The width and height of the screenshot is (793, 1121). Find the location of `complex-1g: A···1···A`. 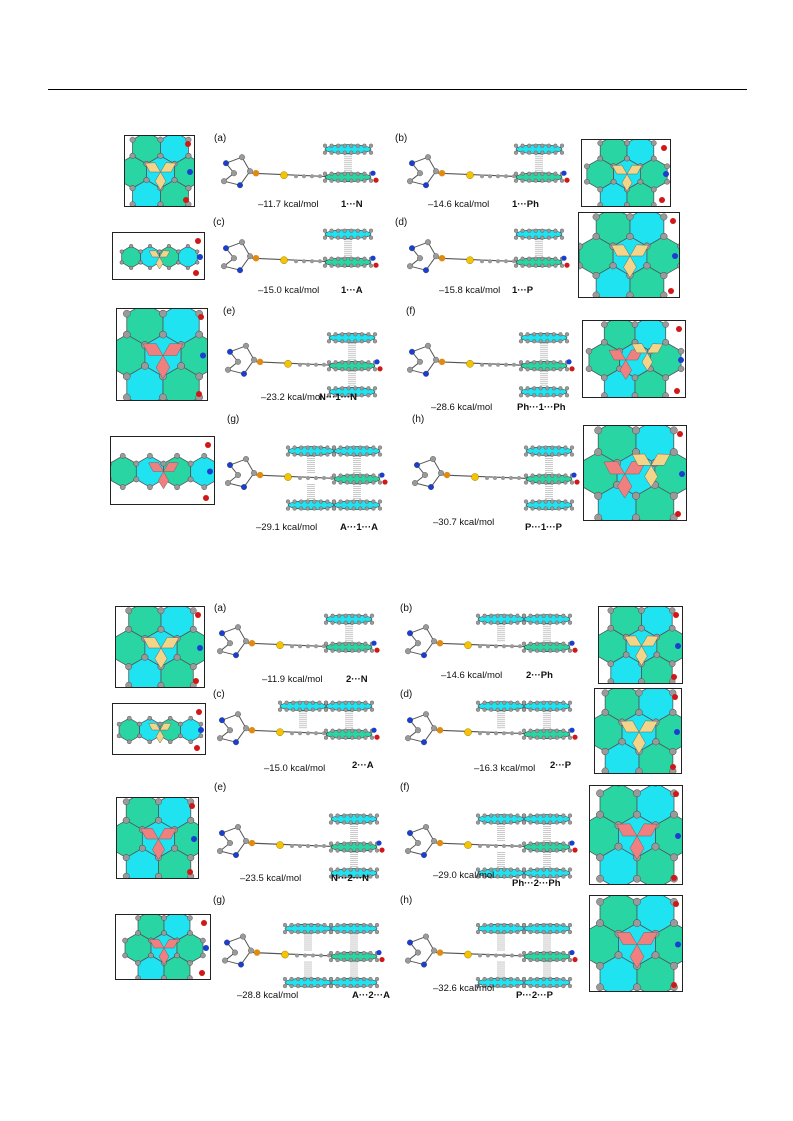

complex-1g: A···1···A is located at coordinates (359, 527).